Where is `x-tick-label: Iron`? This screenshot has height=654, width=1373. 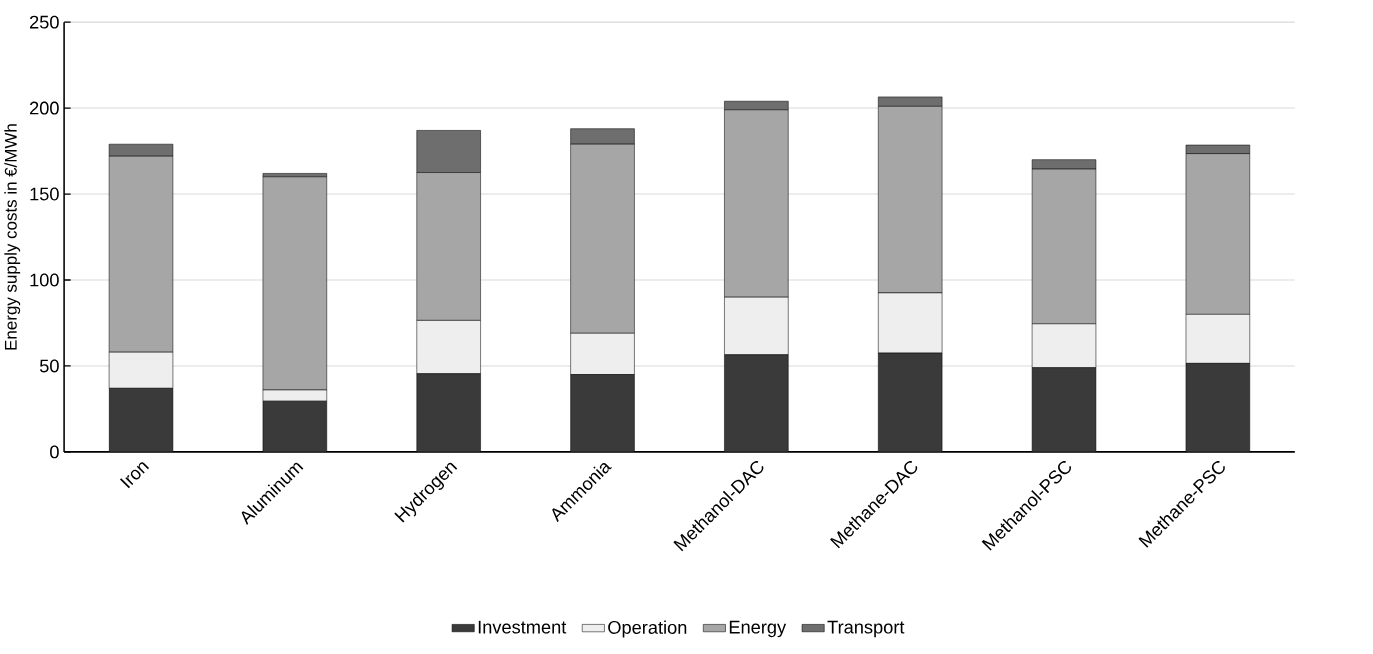 x-tick-label: Iron is located at coordinates (134, 475).